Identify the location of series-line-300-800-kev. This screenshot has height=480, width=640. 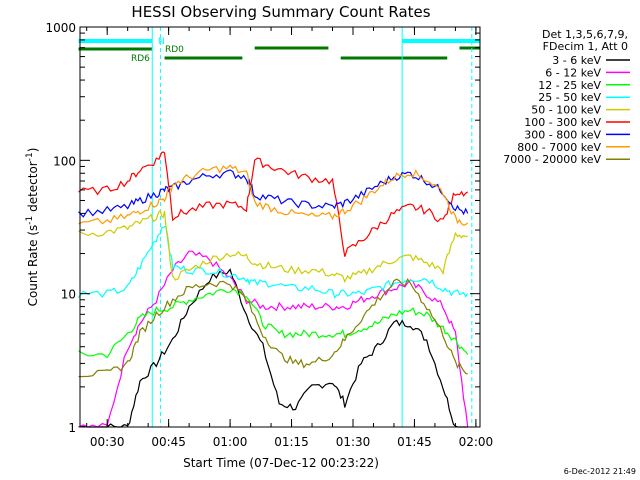
(273, 193).